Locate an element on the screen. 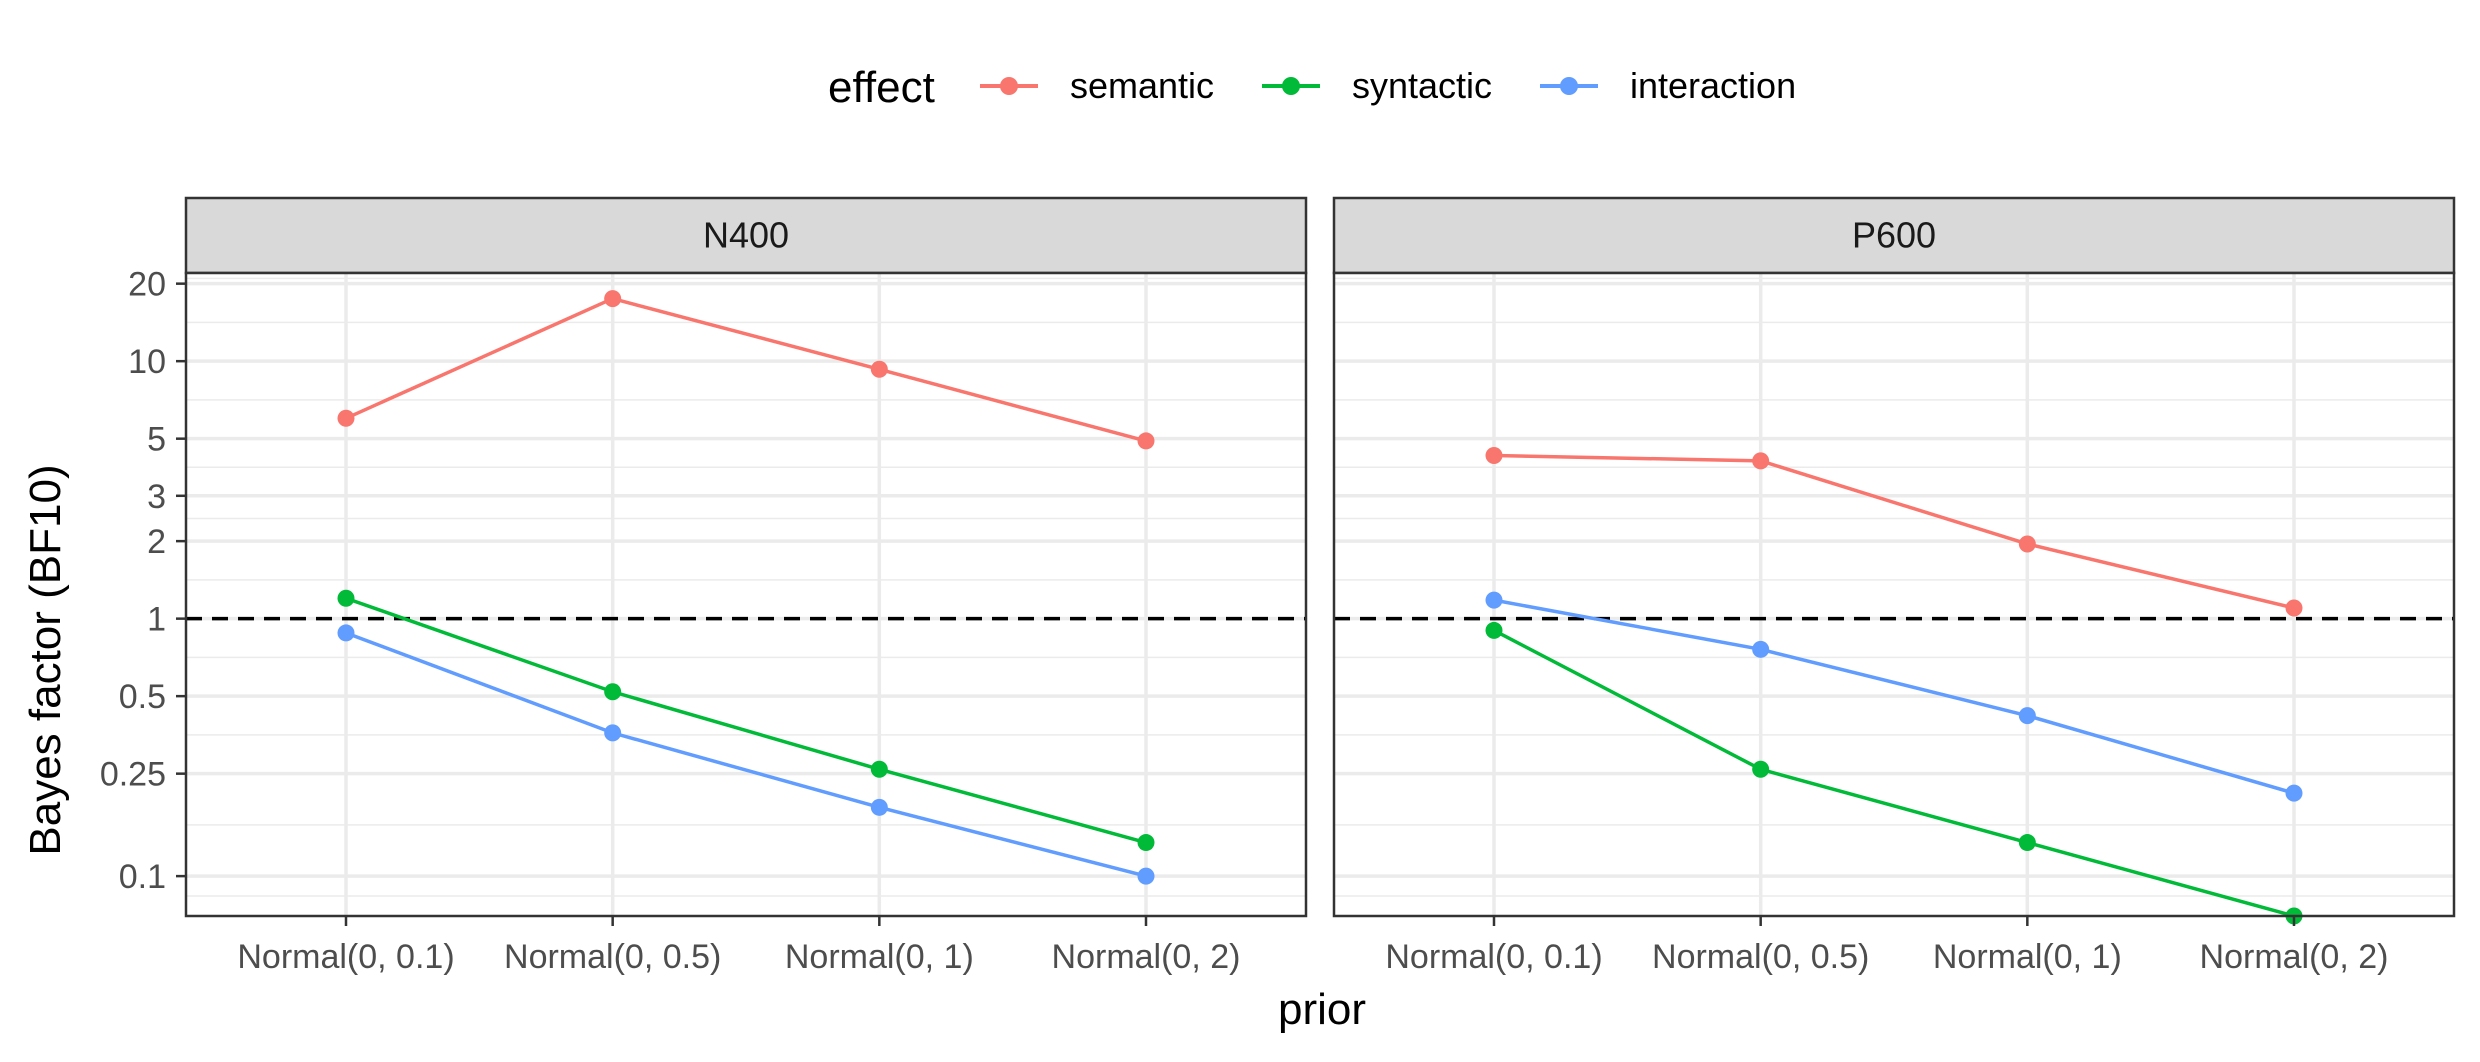  legend-entry-semantic: semantic is located at coordinates (1097, 85).